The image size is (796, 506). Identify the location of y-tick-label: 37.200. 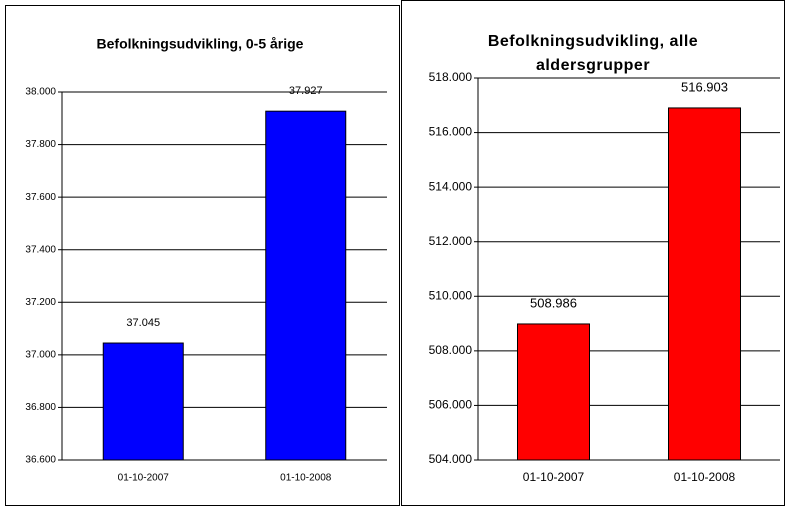
(40, 302).